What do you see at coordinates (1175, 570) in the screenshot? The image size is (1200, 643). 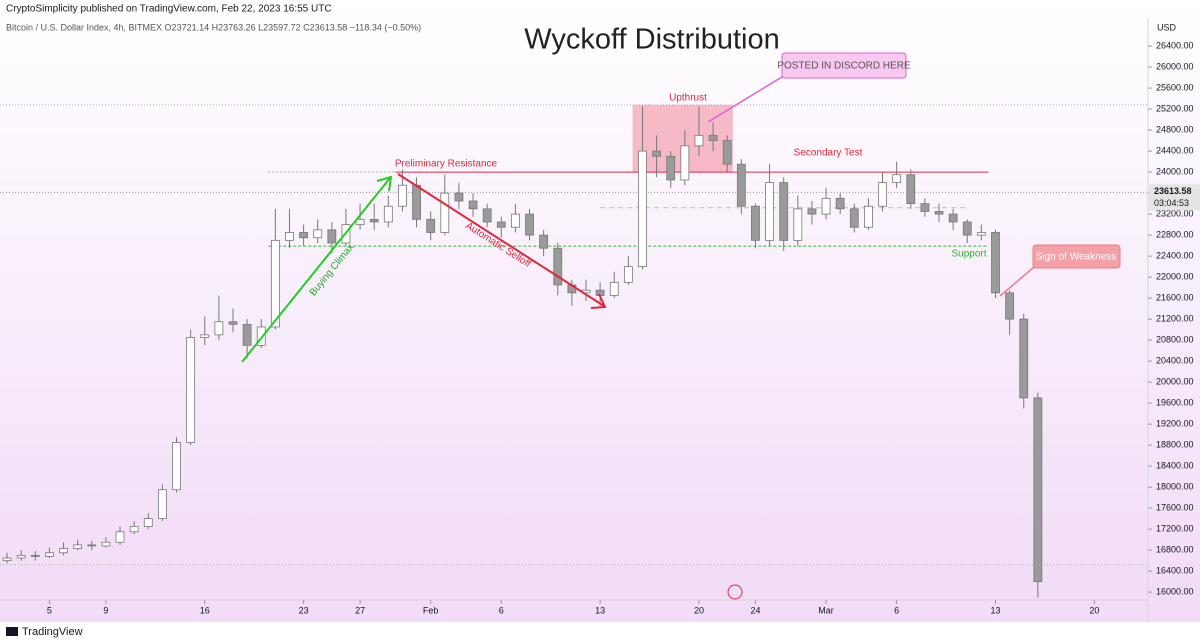 I see `y-tick-label: 16400.00` at bounding box center [1175, 570].